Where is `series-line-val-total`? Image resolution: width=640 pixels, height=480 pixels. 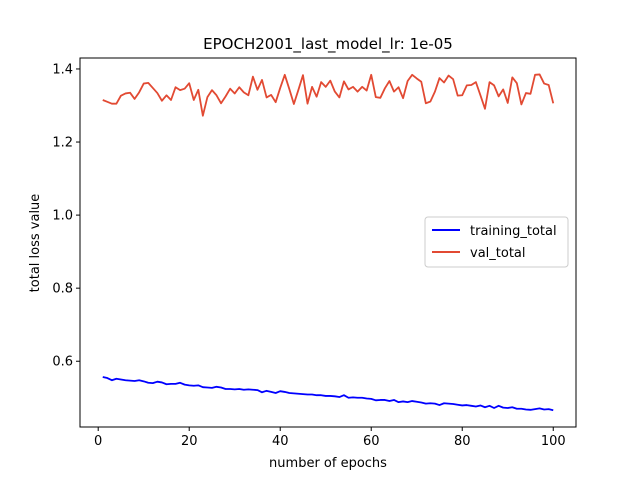
series-line-val-total is located at coordinates (328, 95).